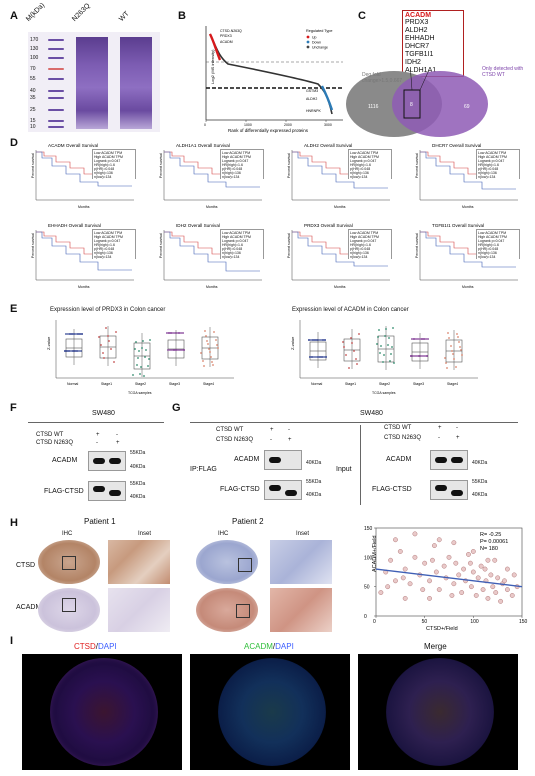 This screenshot has height=776, width=535. Describe the element at coordinates (371, 413) in the screenshot. I see `g-cell-line: SW480` at that location.